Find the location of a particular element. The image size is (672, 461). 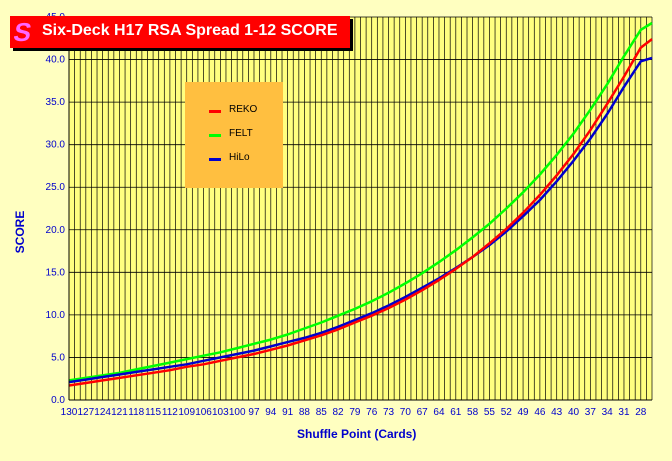

x-tick-label: 103 is located at coordinates (220, 412).